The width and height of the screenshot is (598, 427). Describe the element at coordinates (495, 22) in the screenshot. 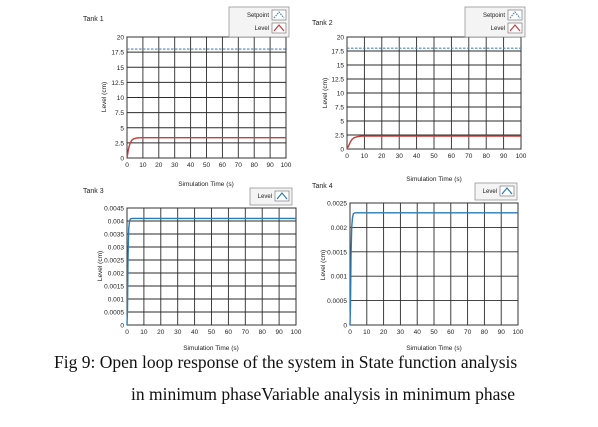

I see `legend: Setpoint Level` at that location.